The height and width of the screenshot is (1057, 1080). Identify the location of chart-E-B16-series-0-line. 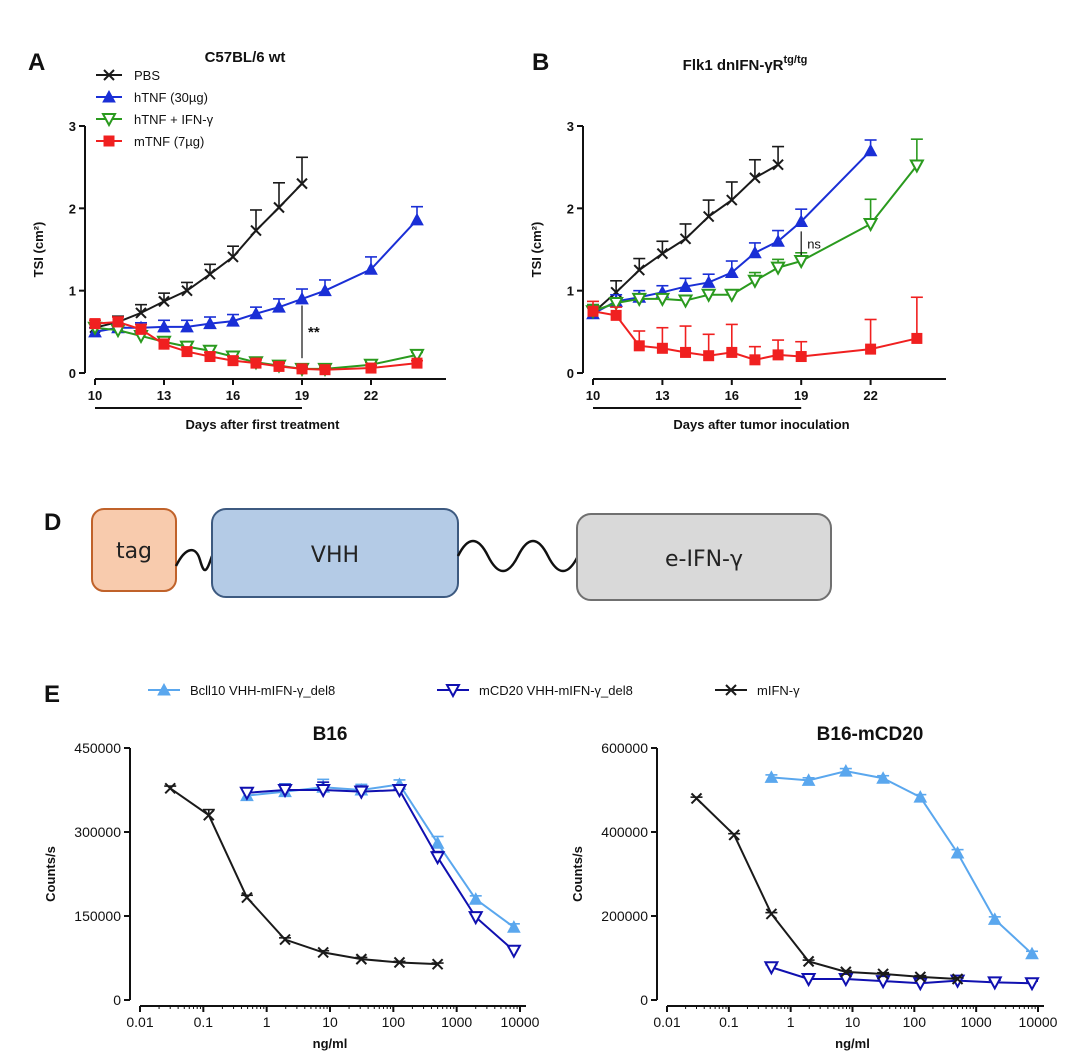
(380, 856).